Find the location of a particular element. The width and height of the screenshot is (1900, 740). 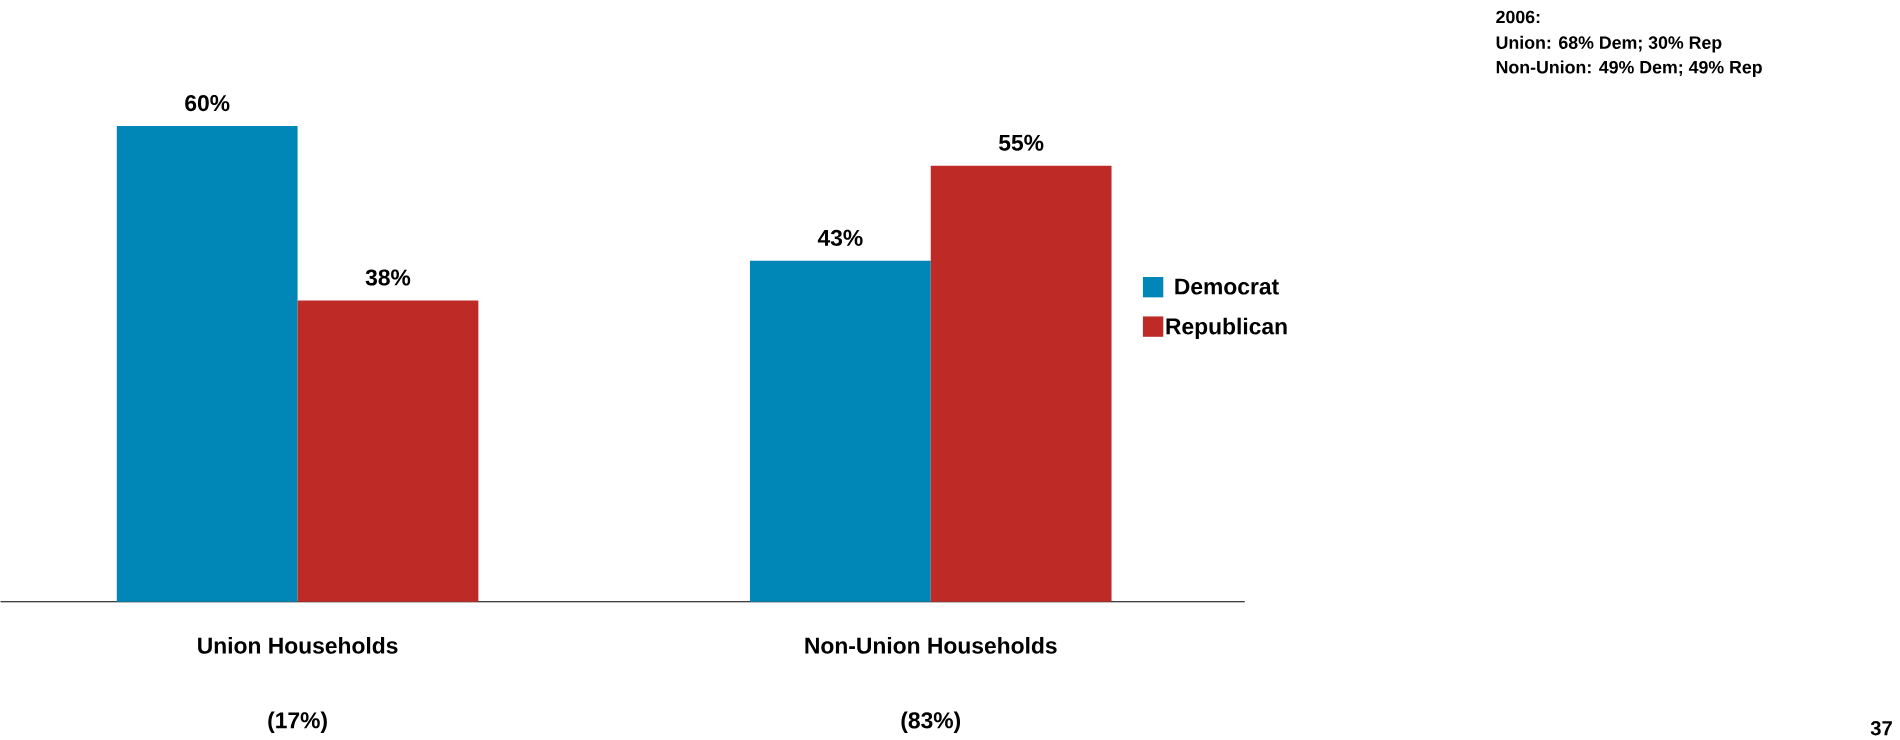

text: 37 is located at coordinates (1881, 728).